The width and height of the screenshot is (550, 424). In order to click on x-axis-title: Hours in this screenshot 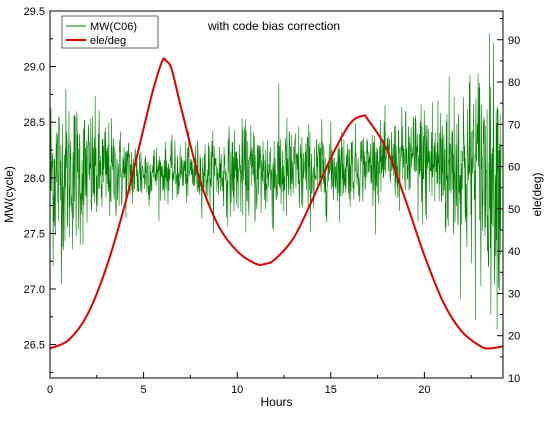, I will do `click(276, 402)`.